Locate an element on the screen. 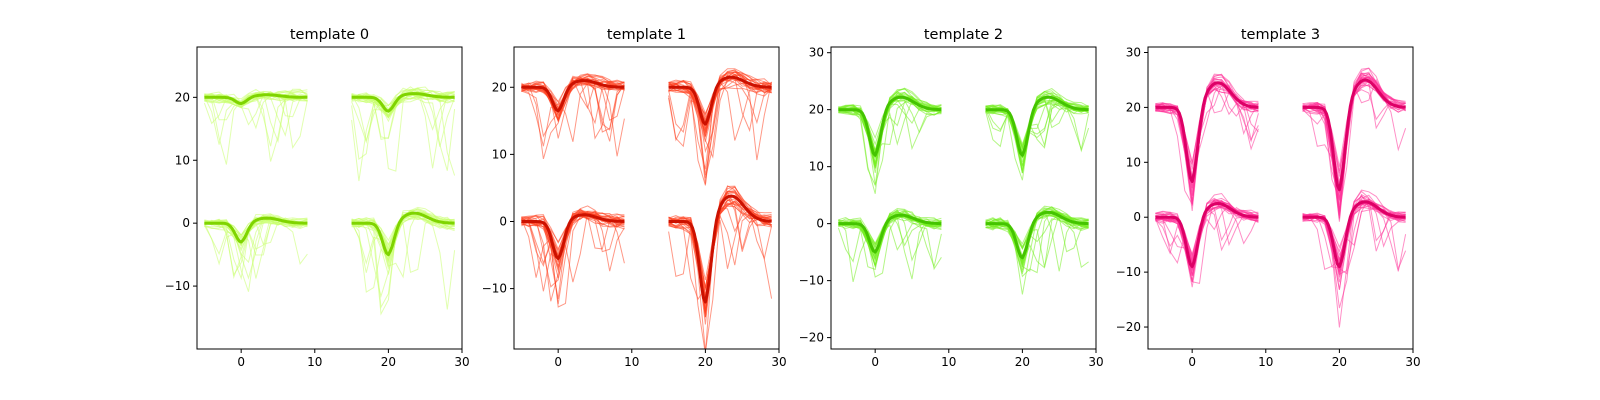 This screenshot has width=1600, height=400. panel-title: template 2 is located at coordinates (963, 35).